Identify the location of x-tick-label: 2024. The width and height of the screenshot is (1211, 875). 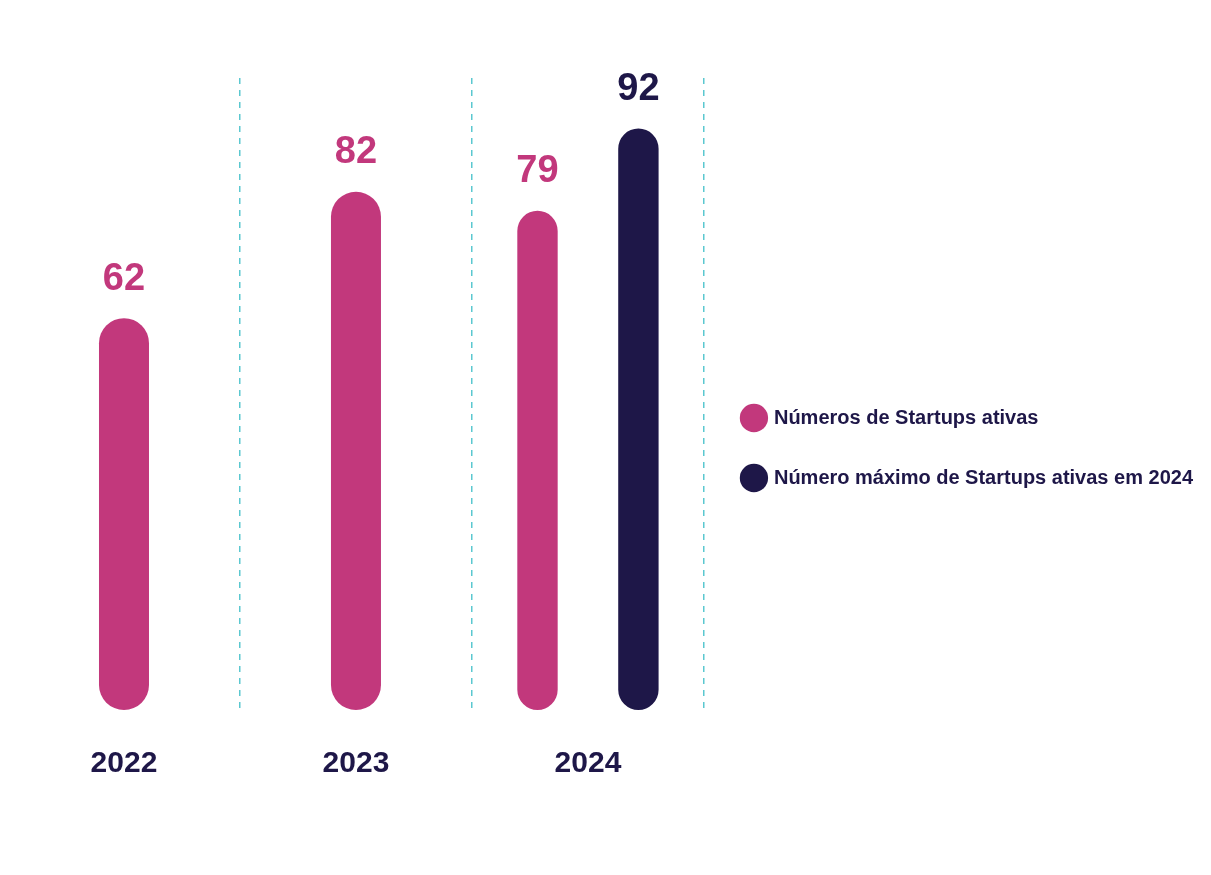
(588, 762).